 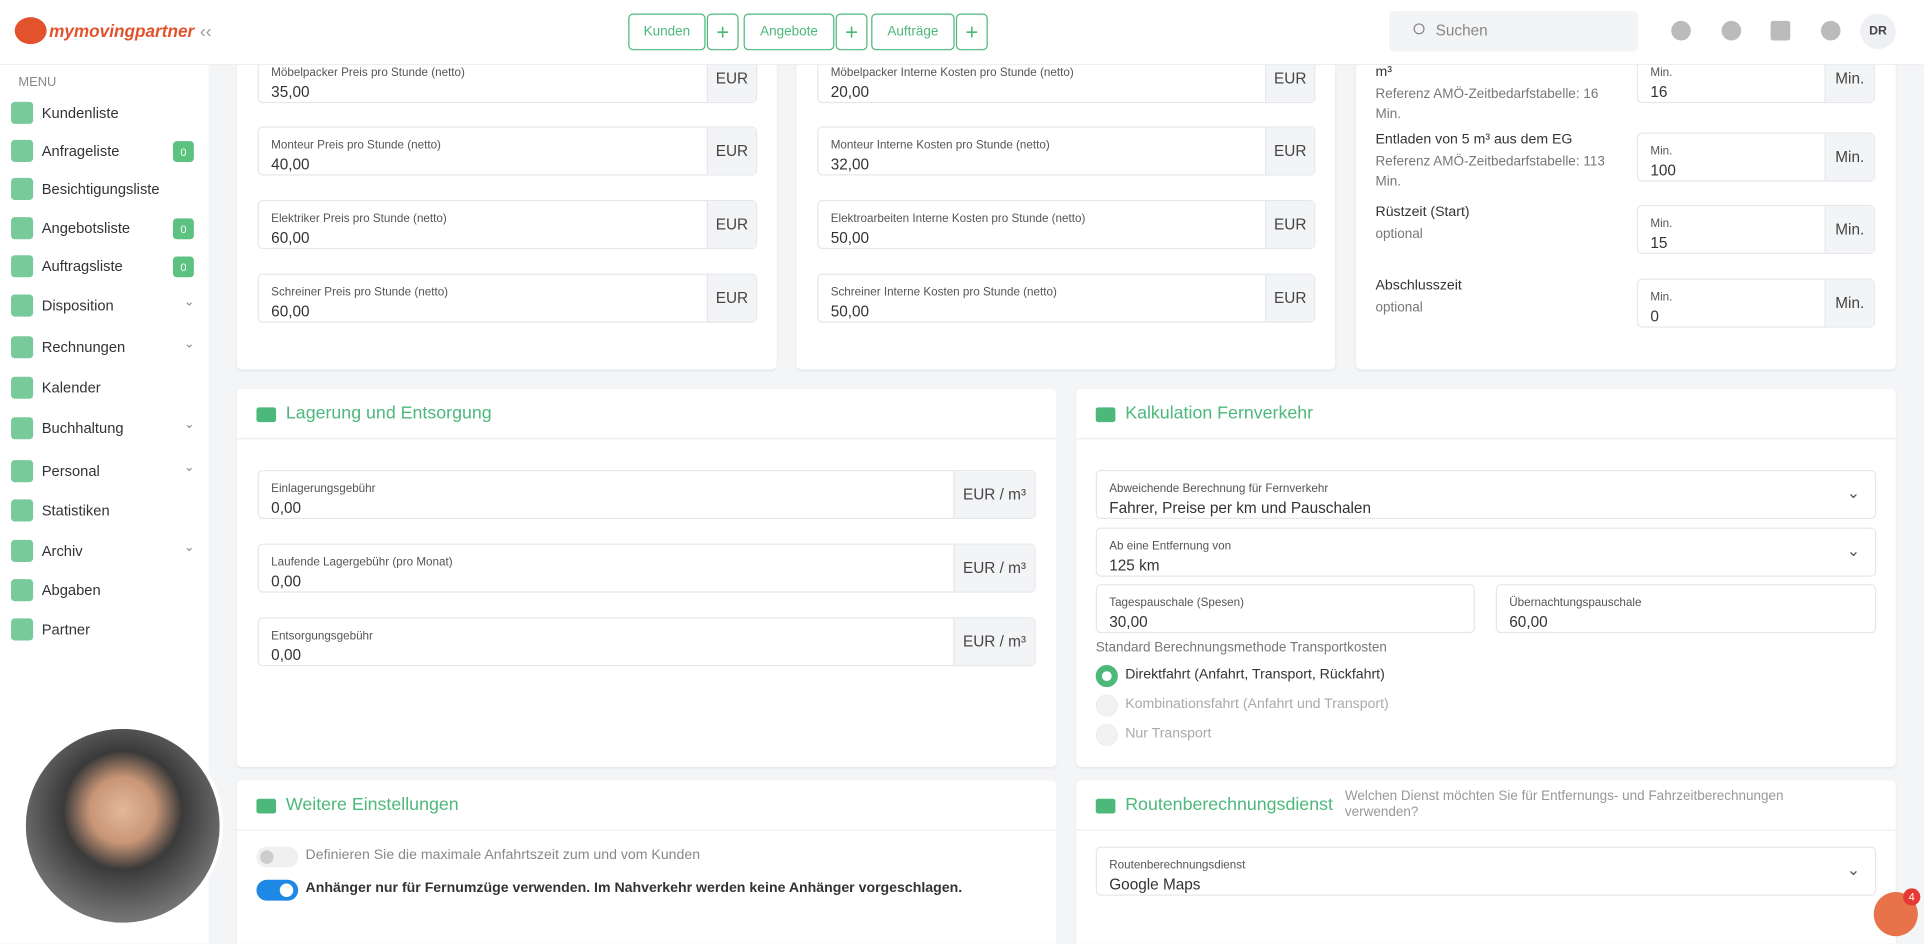 I want to click on row-title: Abschlusszeit, so click(x=1418, y=286).